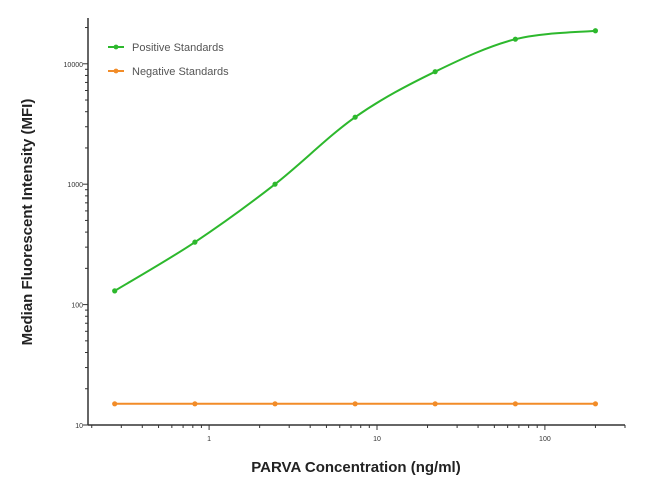  Describe the element at coordinates (77, 306) in the screenshot. I see `y-tick-label: 100` at that location.